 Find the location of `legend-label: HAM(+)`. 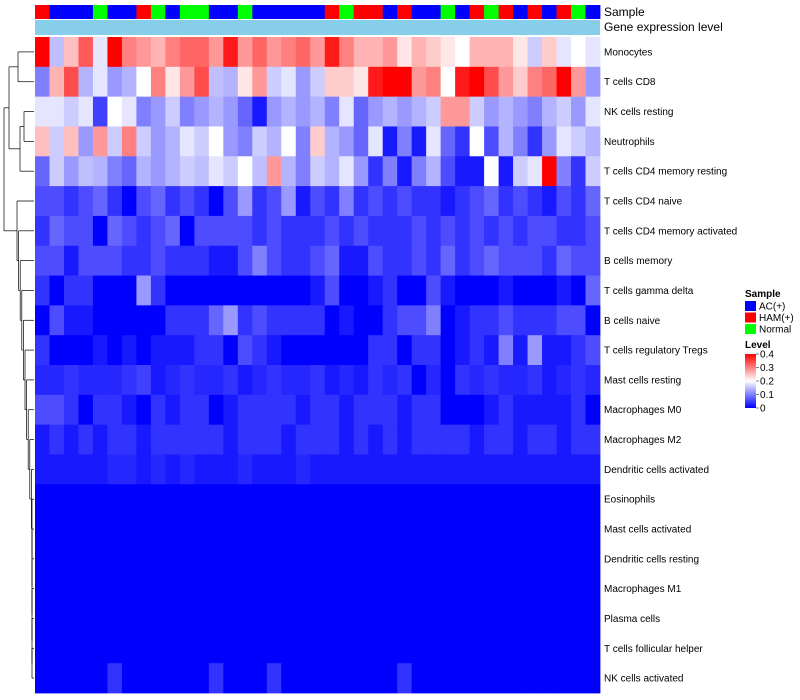

legend-label: HAM(+) is located at coordinates (776, 318).